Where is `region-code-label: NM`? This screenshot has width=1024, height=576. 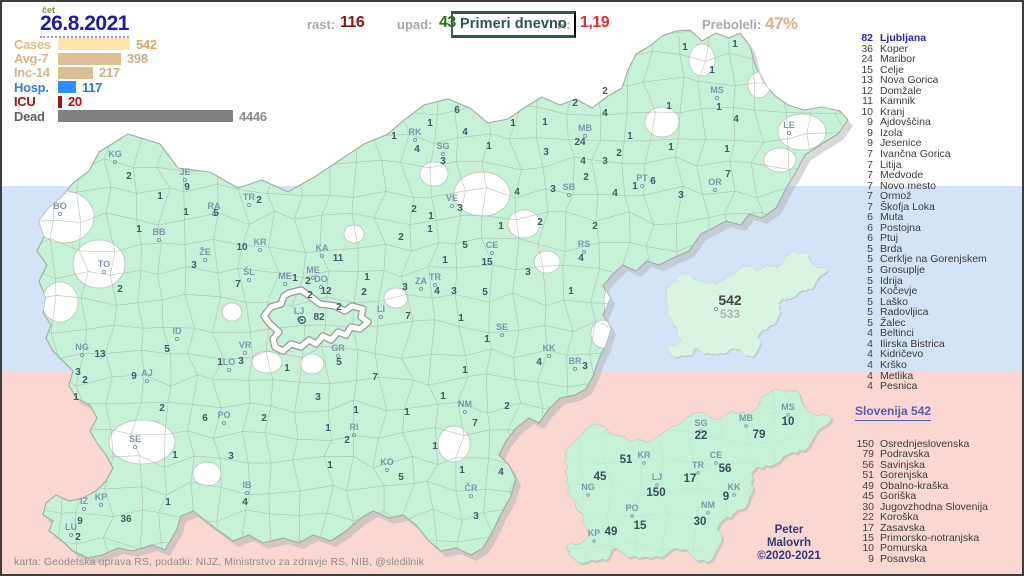
region-code-label: NM is located at coordinates (708, 505).